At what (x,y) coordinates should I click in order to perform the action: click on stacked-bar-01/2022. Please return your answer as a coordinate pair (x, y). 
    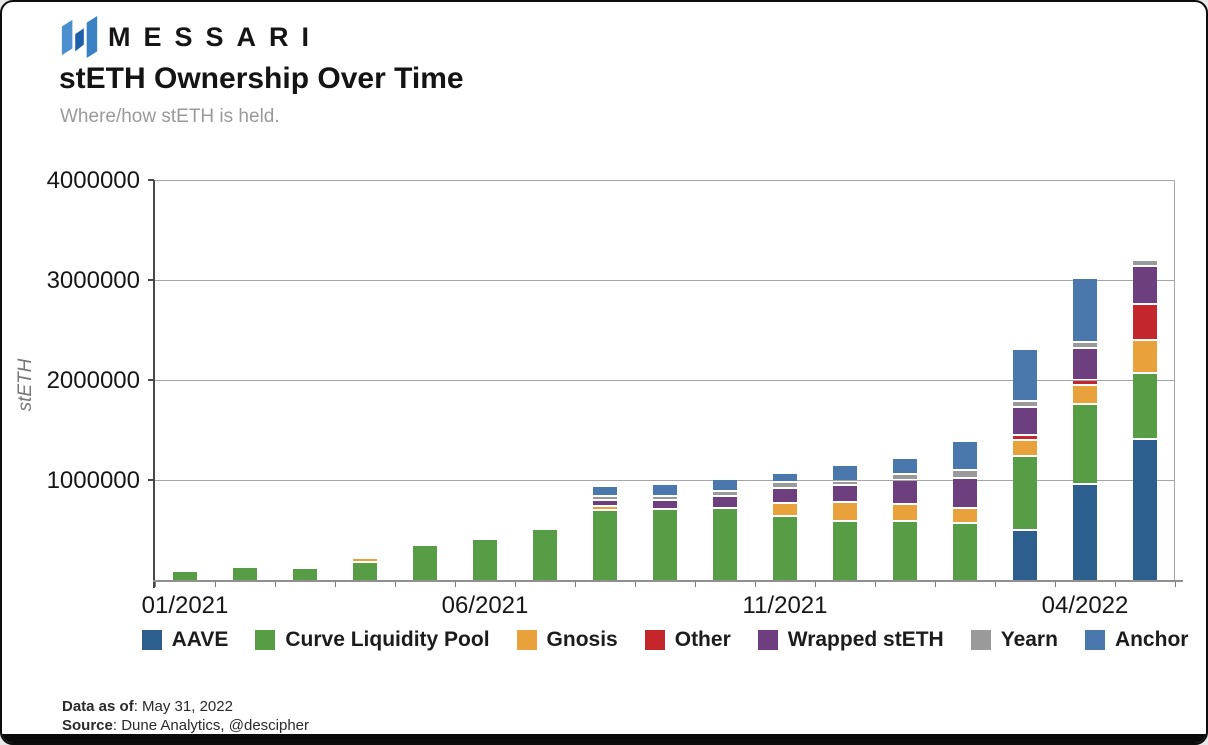
    Looking at the image, I should click on (905, 519).